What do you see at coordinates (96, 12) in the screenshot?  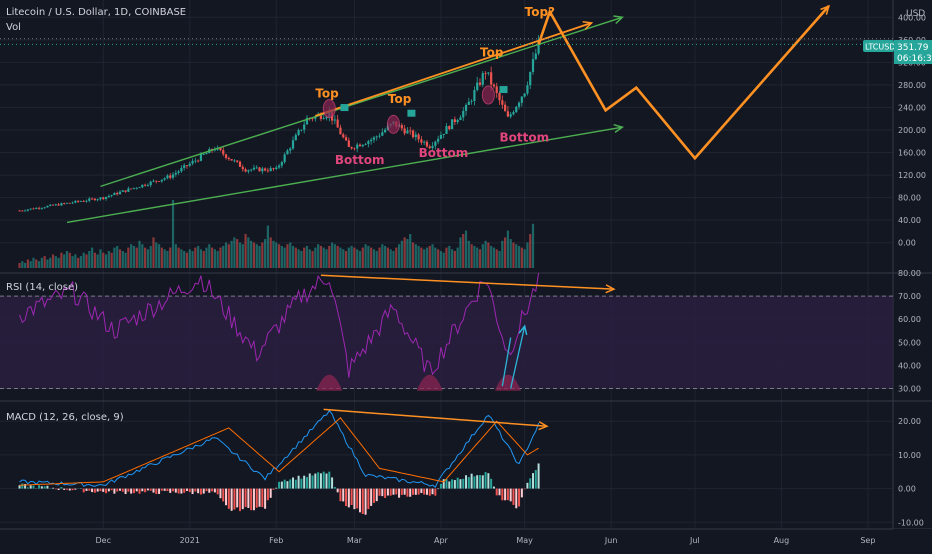 I see `symbol-legend: Litecoin / U.S. Dollar, 1D, COINBASE` at bounding box center [96, 12].